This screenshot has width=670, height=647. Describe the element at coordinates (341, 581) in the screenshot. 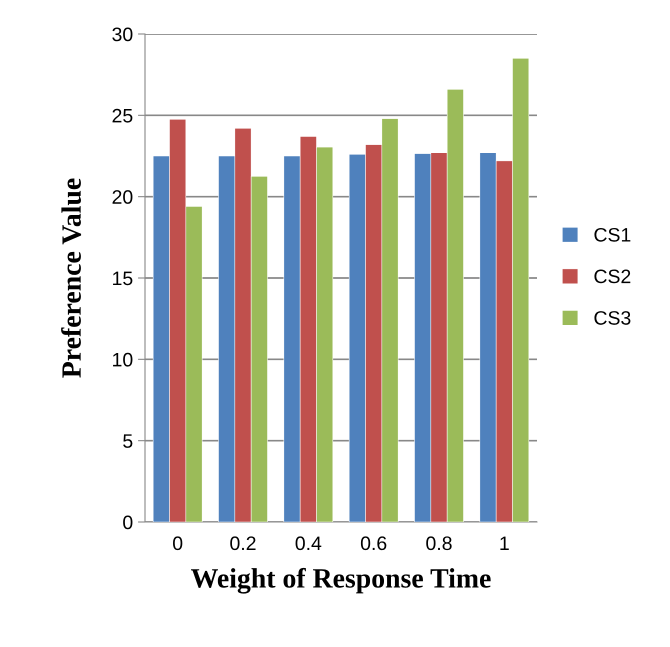

I see `x-axis-title: Weight of Response Time` at that location.